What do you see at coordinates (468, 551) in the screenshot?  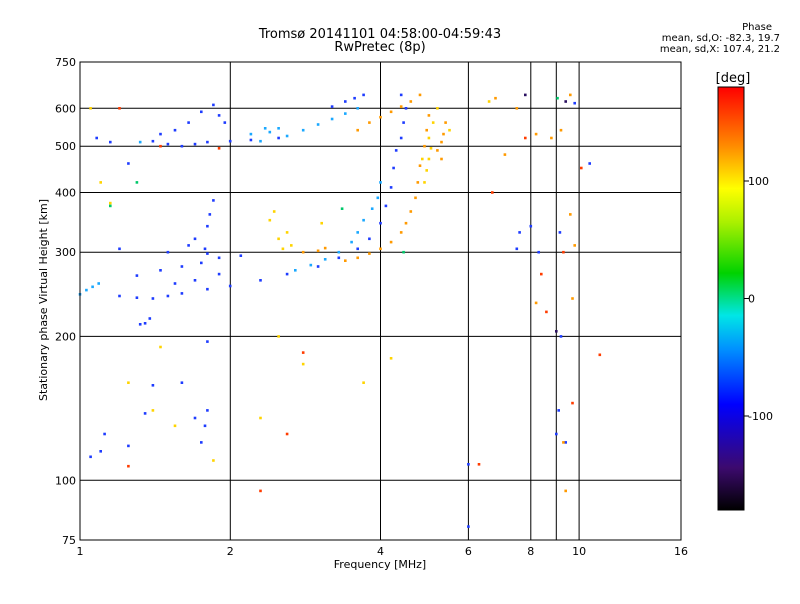 I see `x-tick-label: 6` at bounding box center [468, 551].